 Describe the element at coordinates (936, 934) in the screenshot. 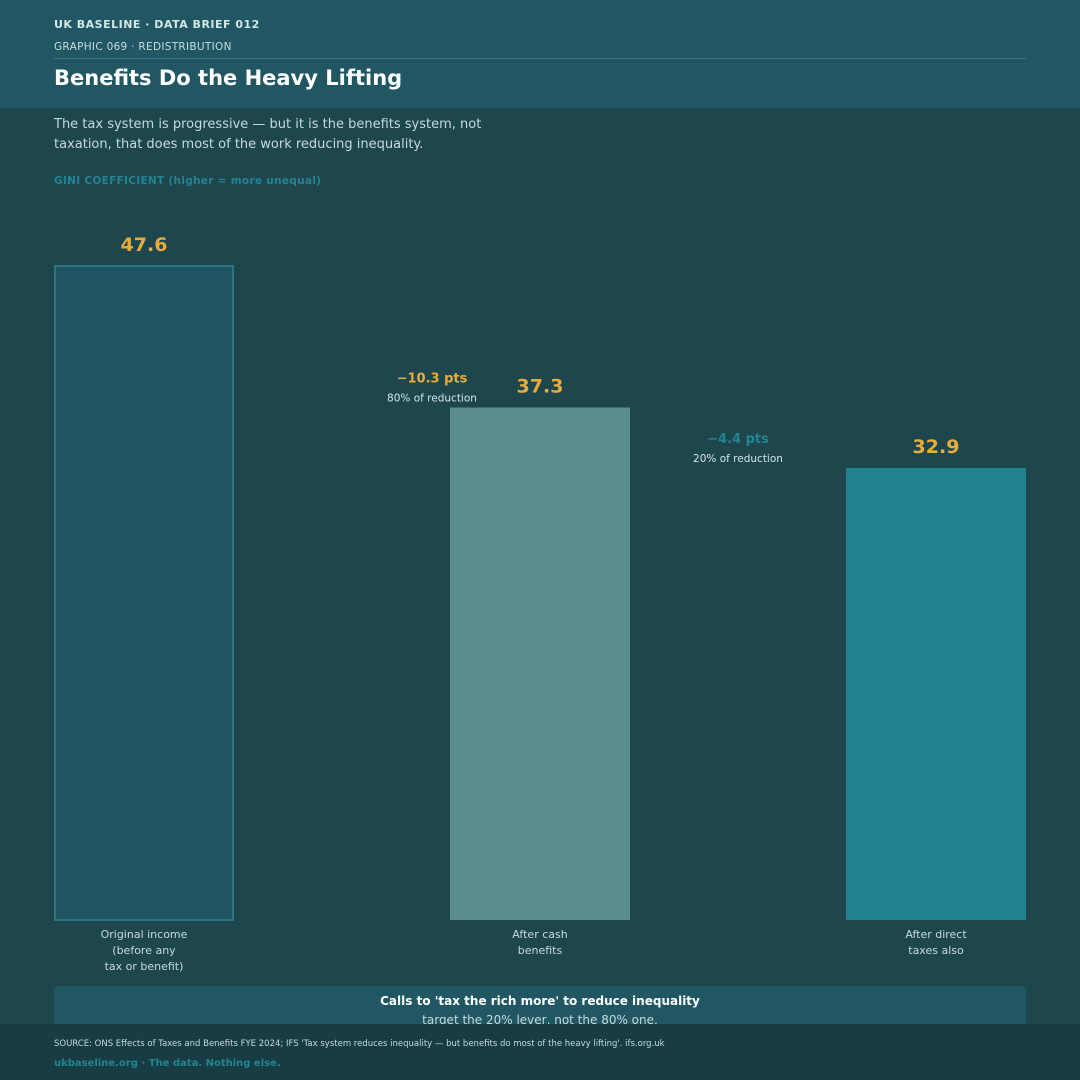

I see `category-label-line: After direct` at that location.